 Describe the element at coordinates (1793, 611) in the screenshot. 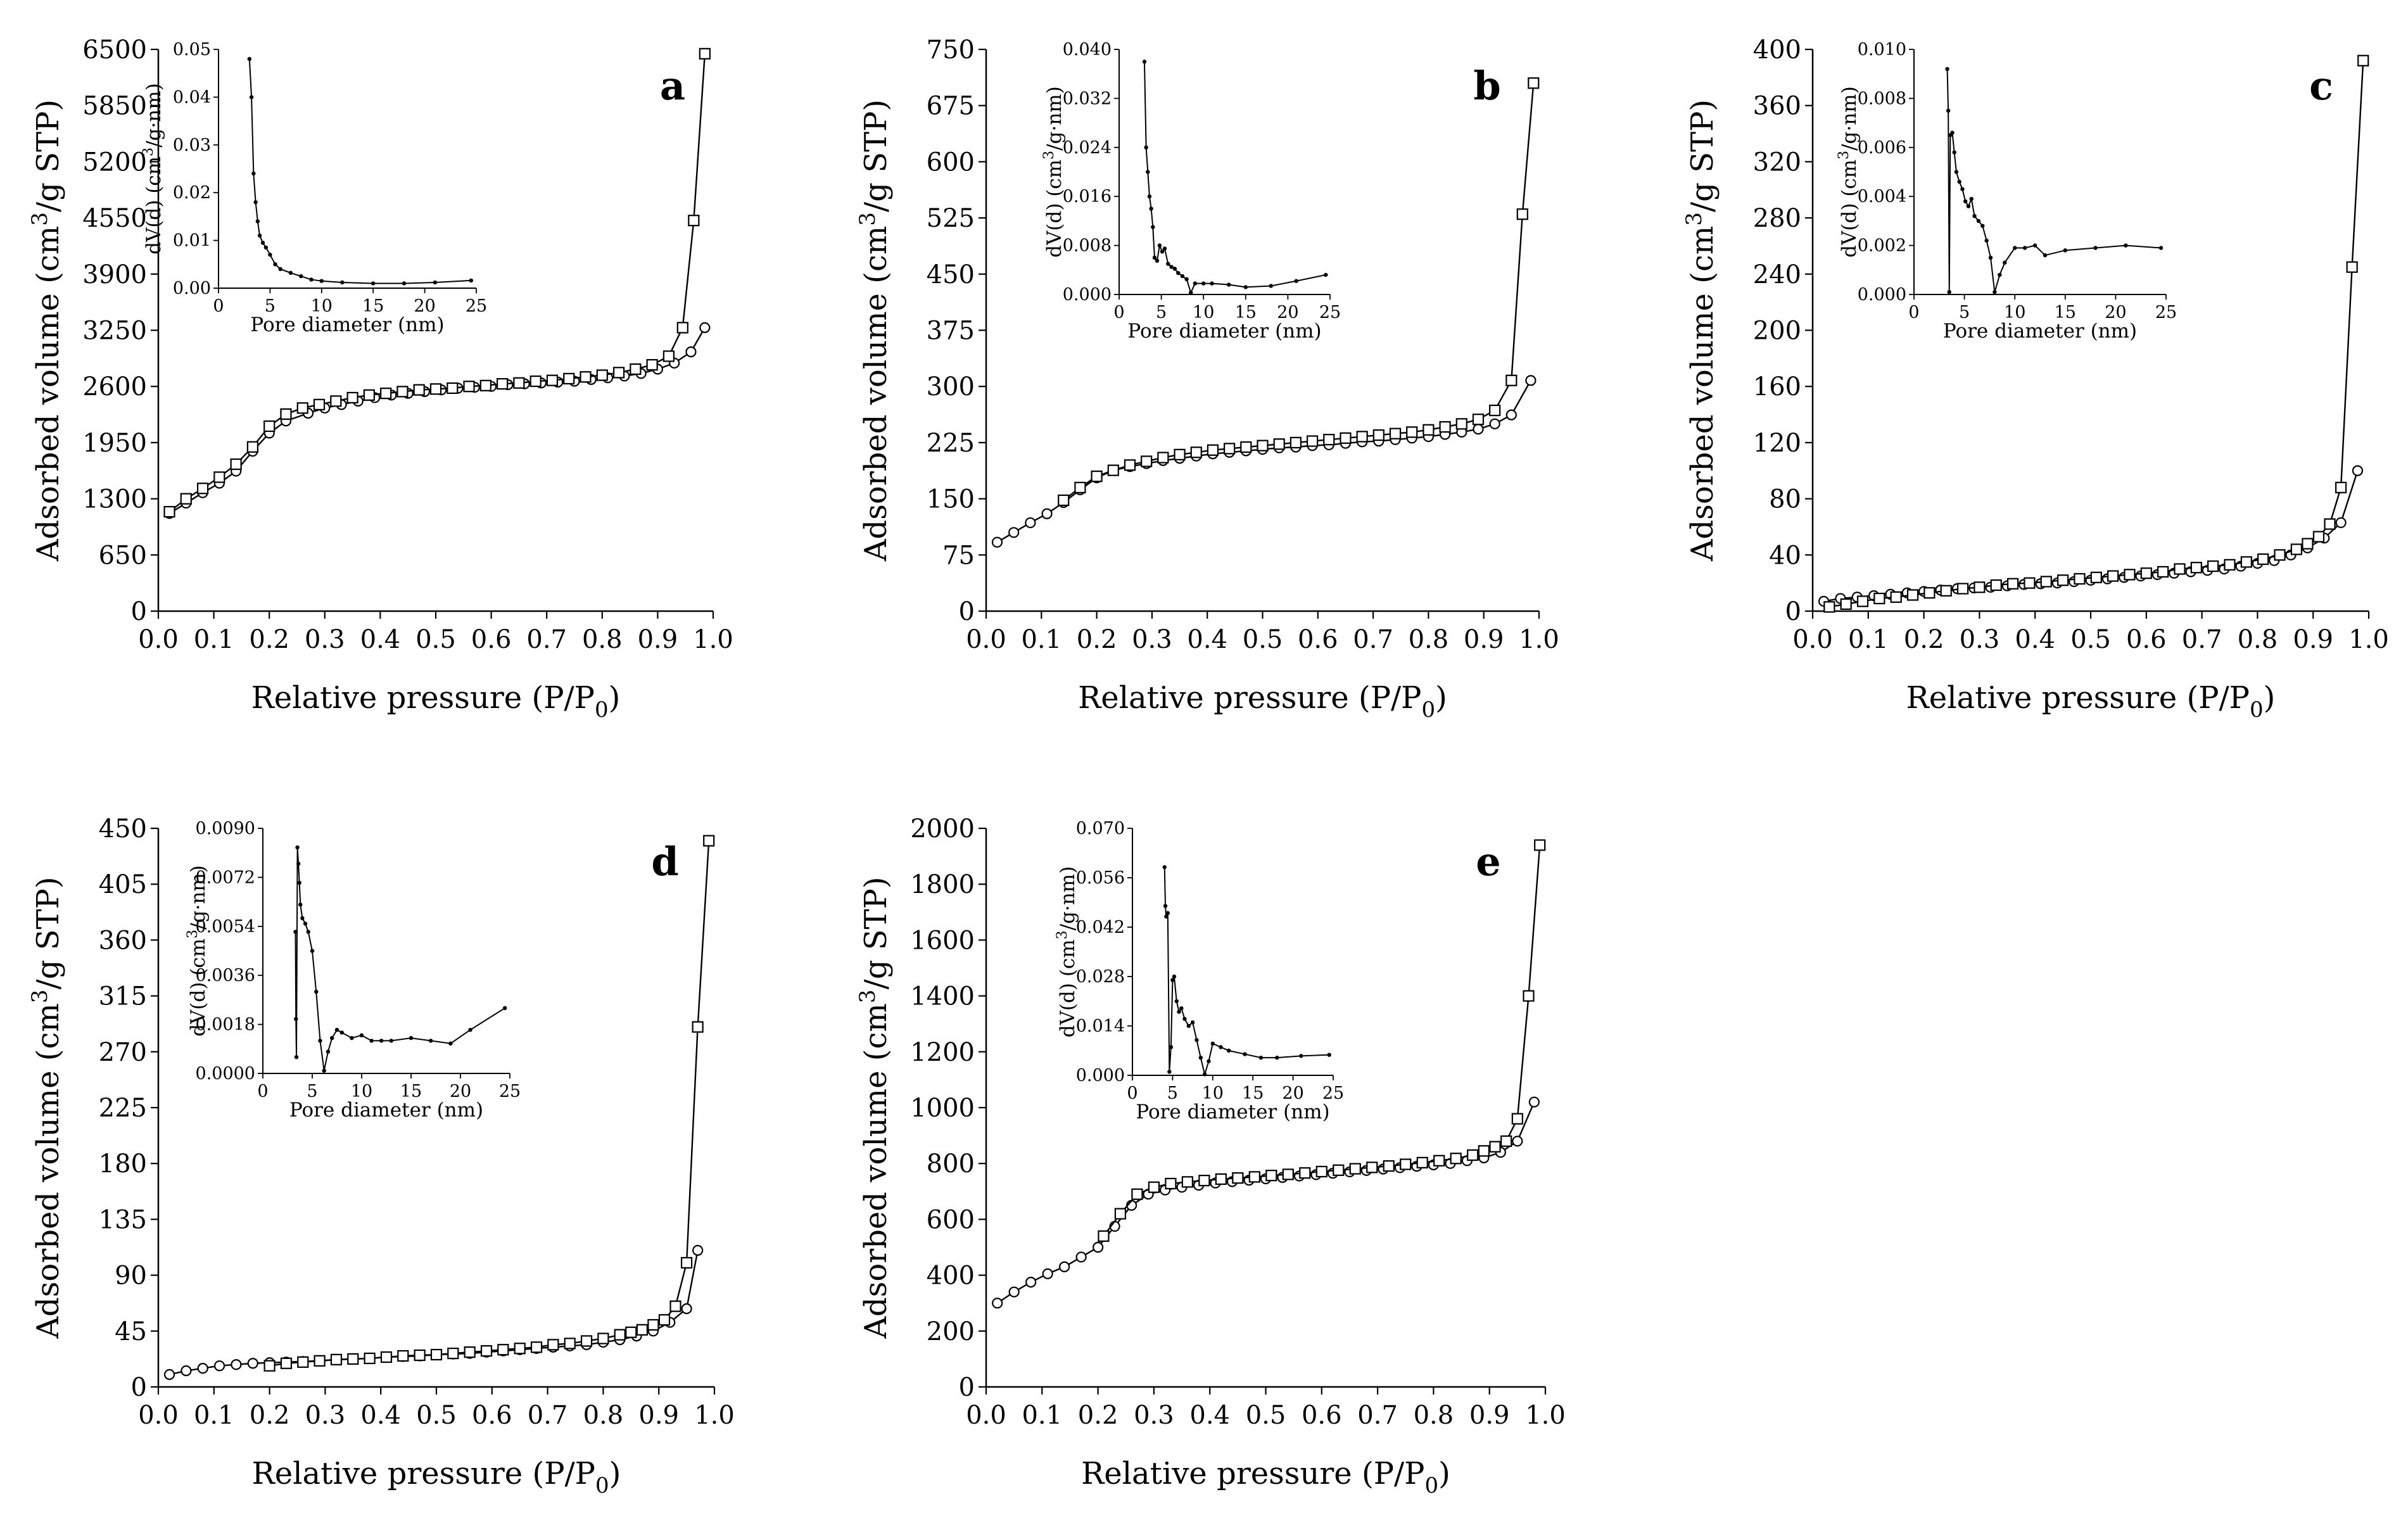

I see `y-tick-label: 0` at that location.